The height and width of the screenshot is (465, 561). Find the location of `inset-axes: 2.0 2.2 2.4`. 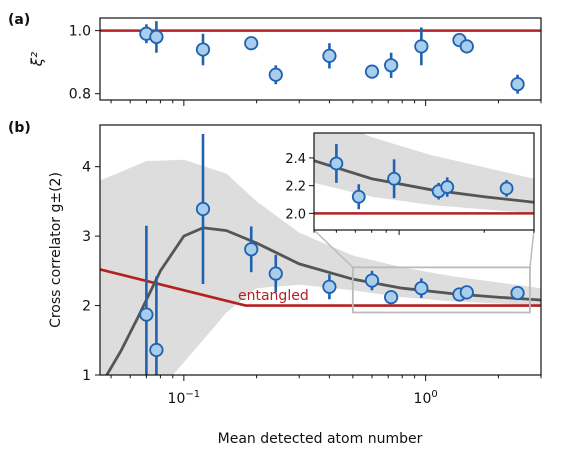

inset-axes: 2.0 2.2 2.4 is located at coordinates (410, 193).